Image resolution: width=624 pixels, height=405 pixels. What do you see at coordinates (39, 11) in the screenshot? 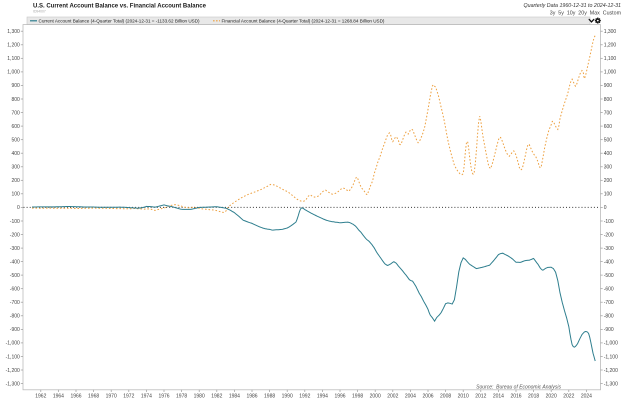
I see `svg-text: ID94007` at bounding box center [39, 11].